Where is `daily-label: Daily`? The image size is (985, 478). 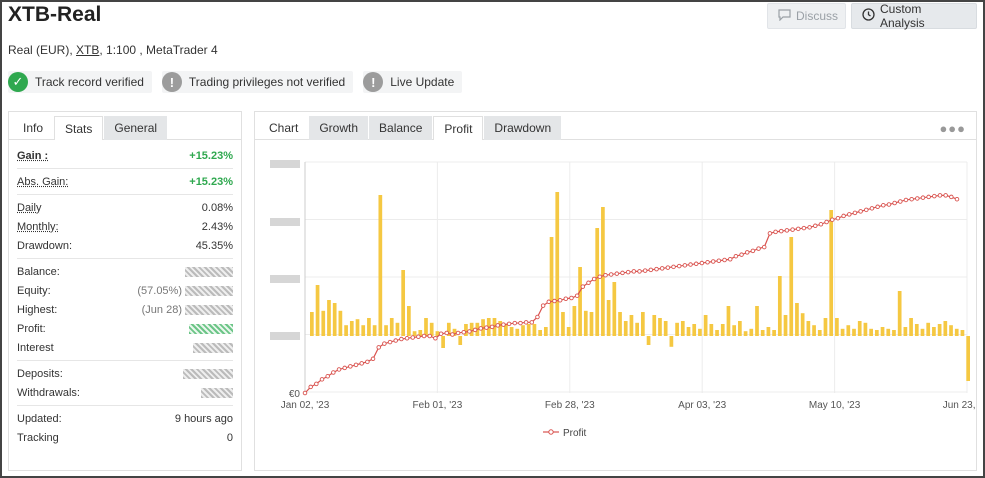
daily-label: Daily is located at coordinates (29, 207).